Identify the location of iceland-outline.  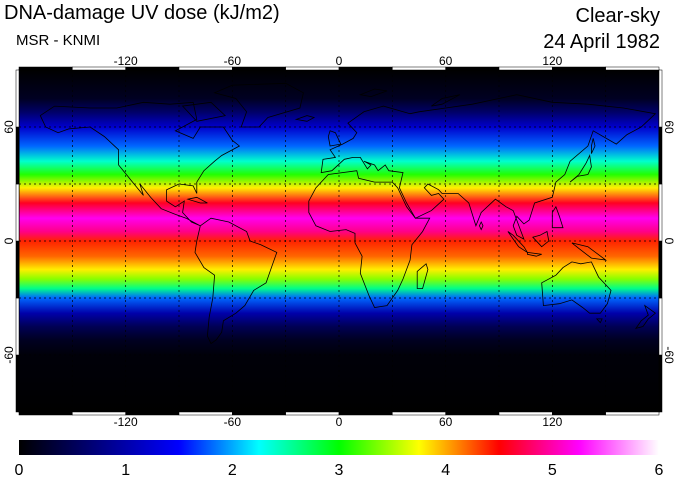
(305, 118).